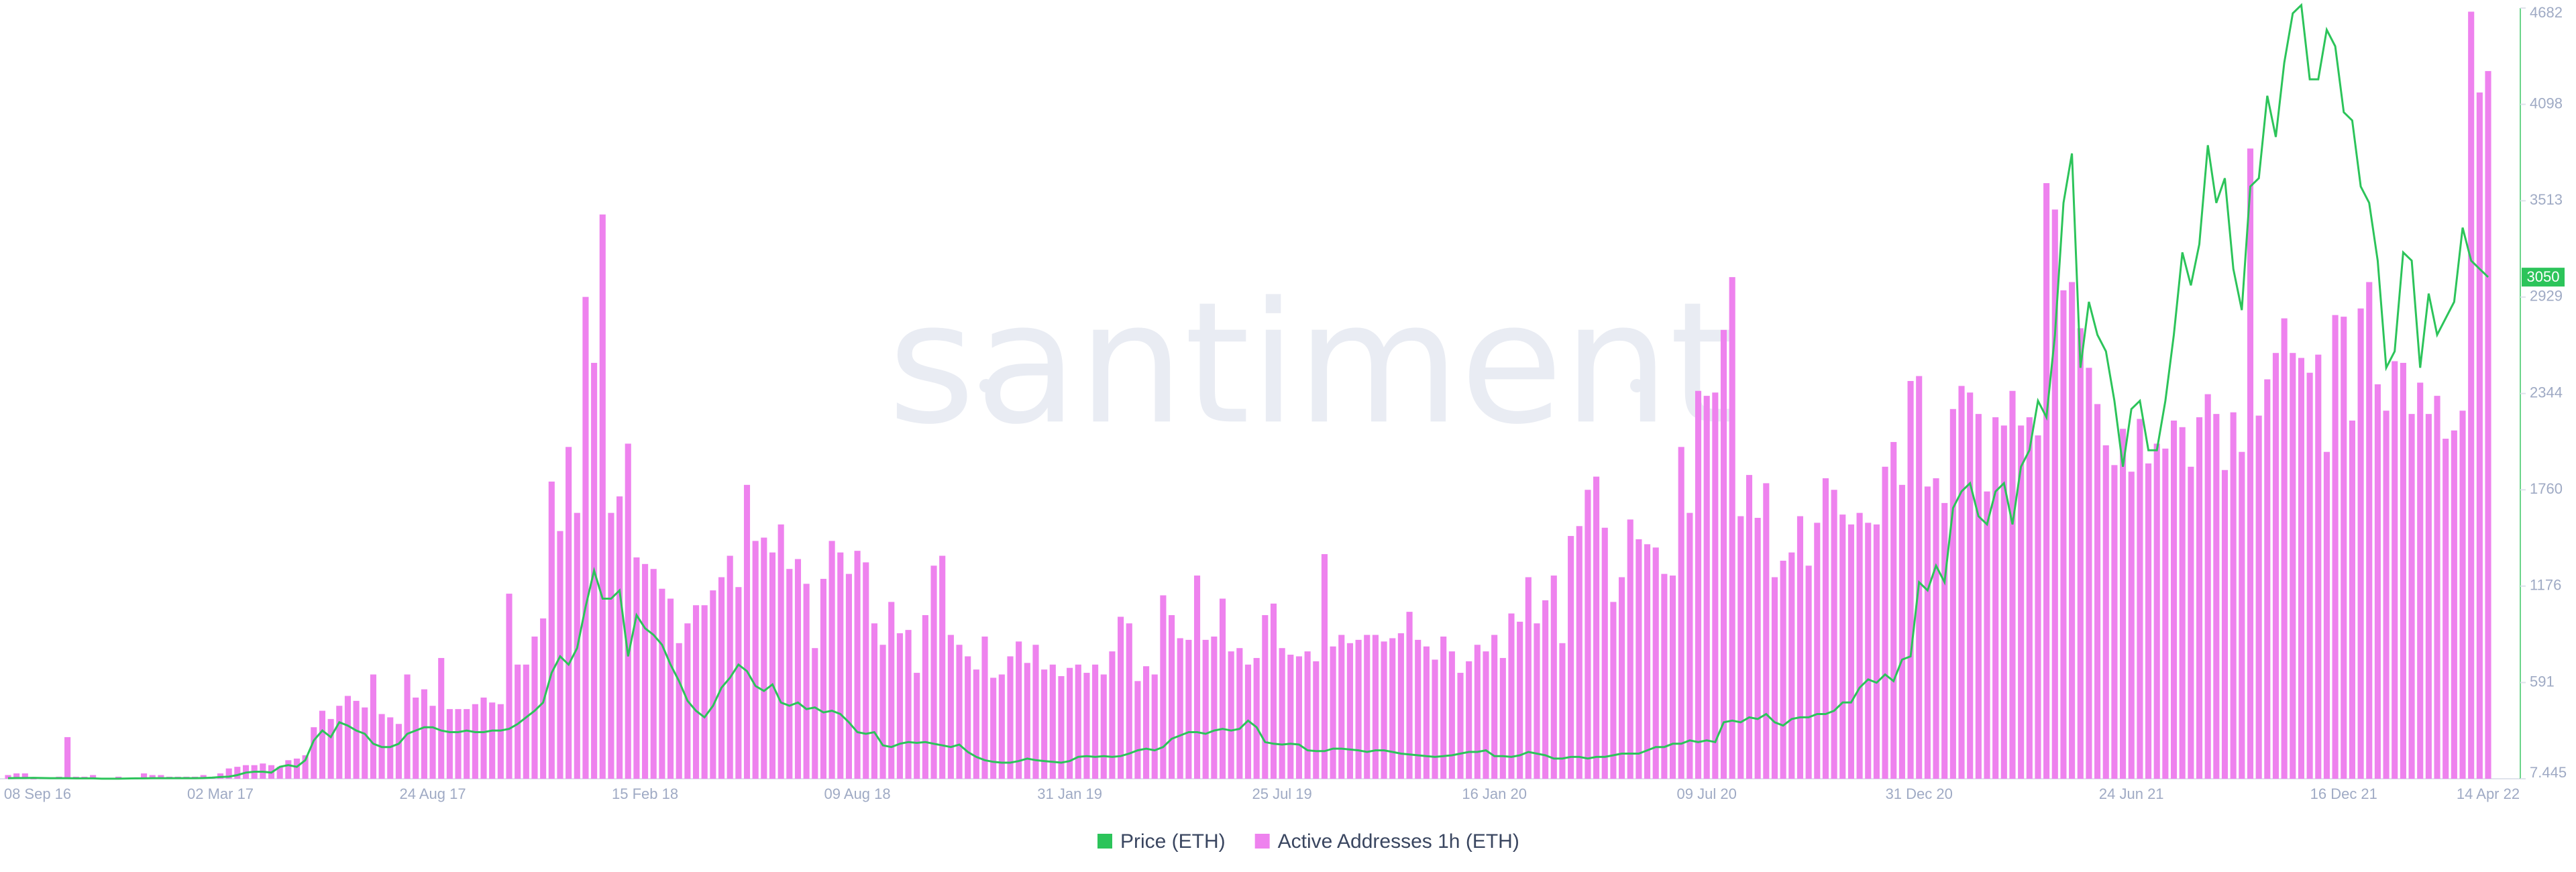 This screenshot has height=872, width=2576. What do you see at coordinates (2543, 276) in the screenshot?
I see `last-value-label: 3050` at bounding box center [2543, 276].